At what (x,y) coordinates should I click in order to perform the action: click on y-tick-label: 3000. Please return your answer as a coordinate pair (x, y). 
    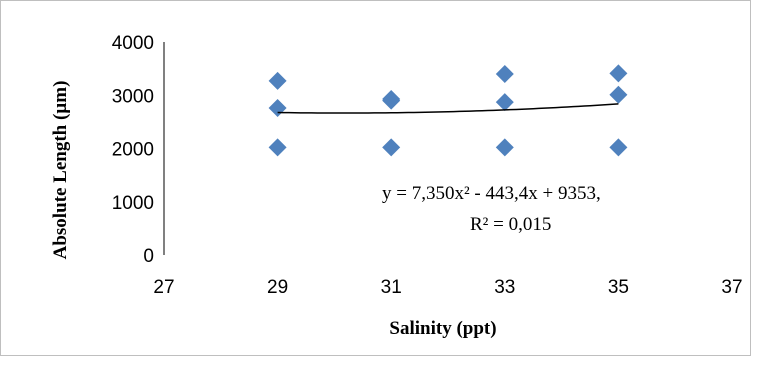
    Looking at the image, I should click on (133, 96).